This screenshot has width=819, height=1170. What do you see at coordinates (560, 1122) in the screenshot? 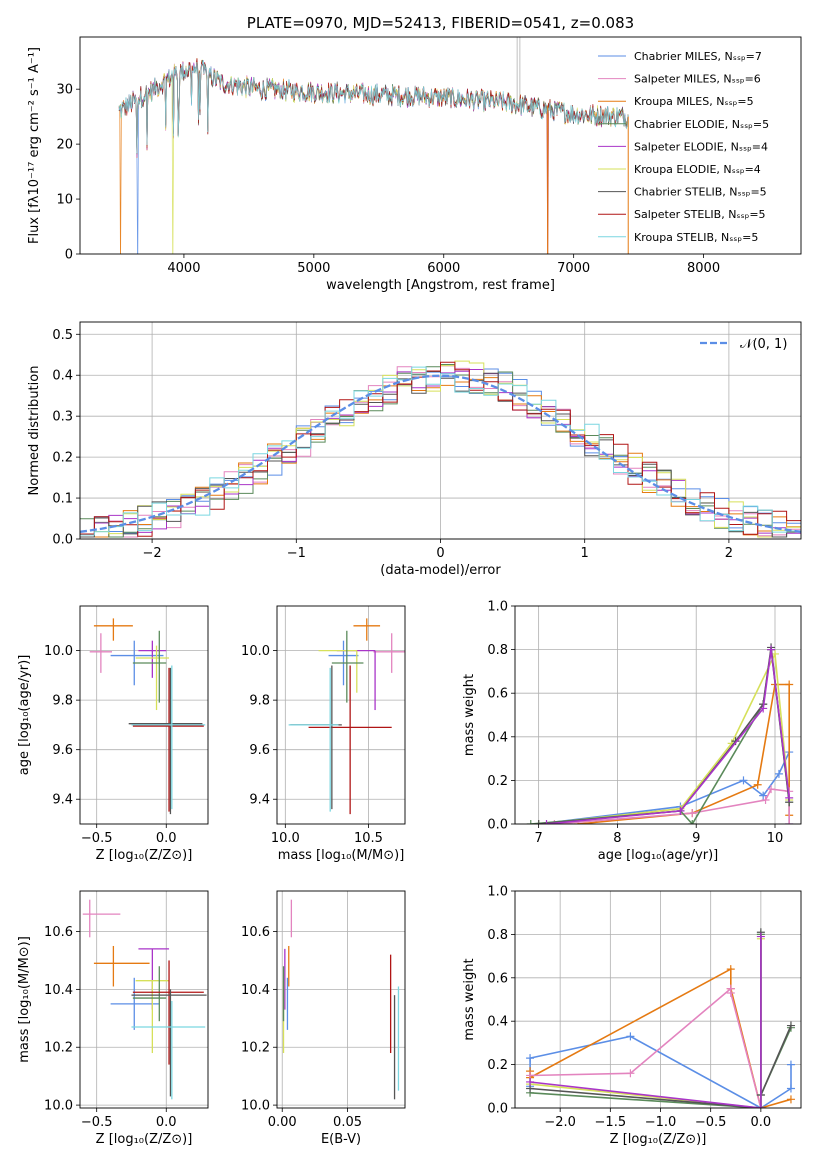
I see `x-tick-label: −2.0` at bounding box center [560, 1122].